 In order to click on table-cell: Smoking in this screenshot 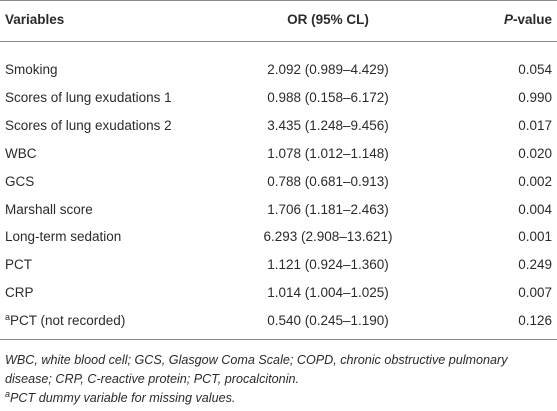, I will do `click(31, 69)`.